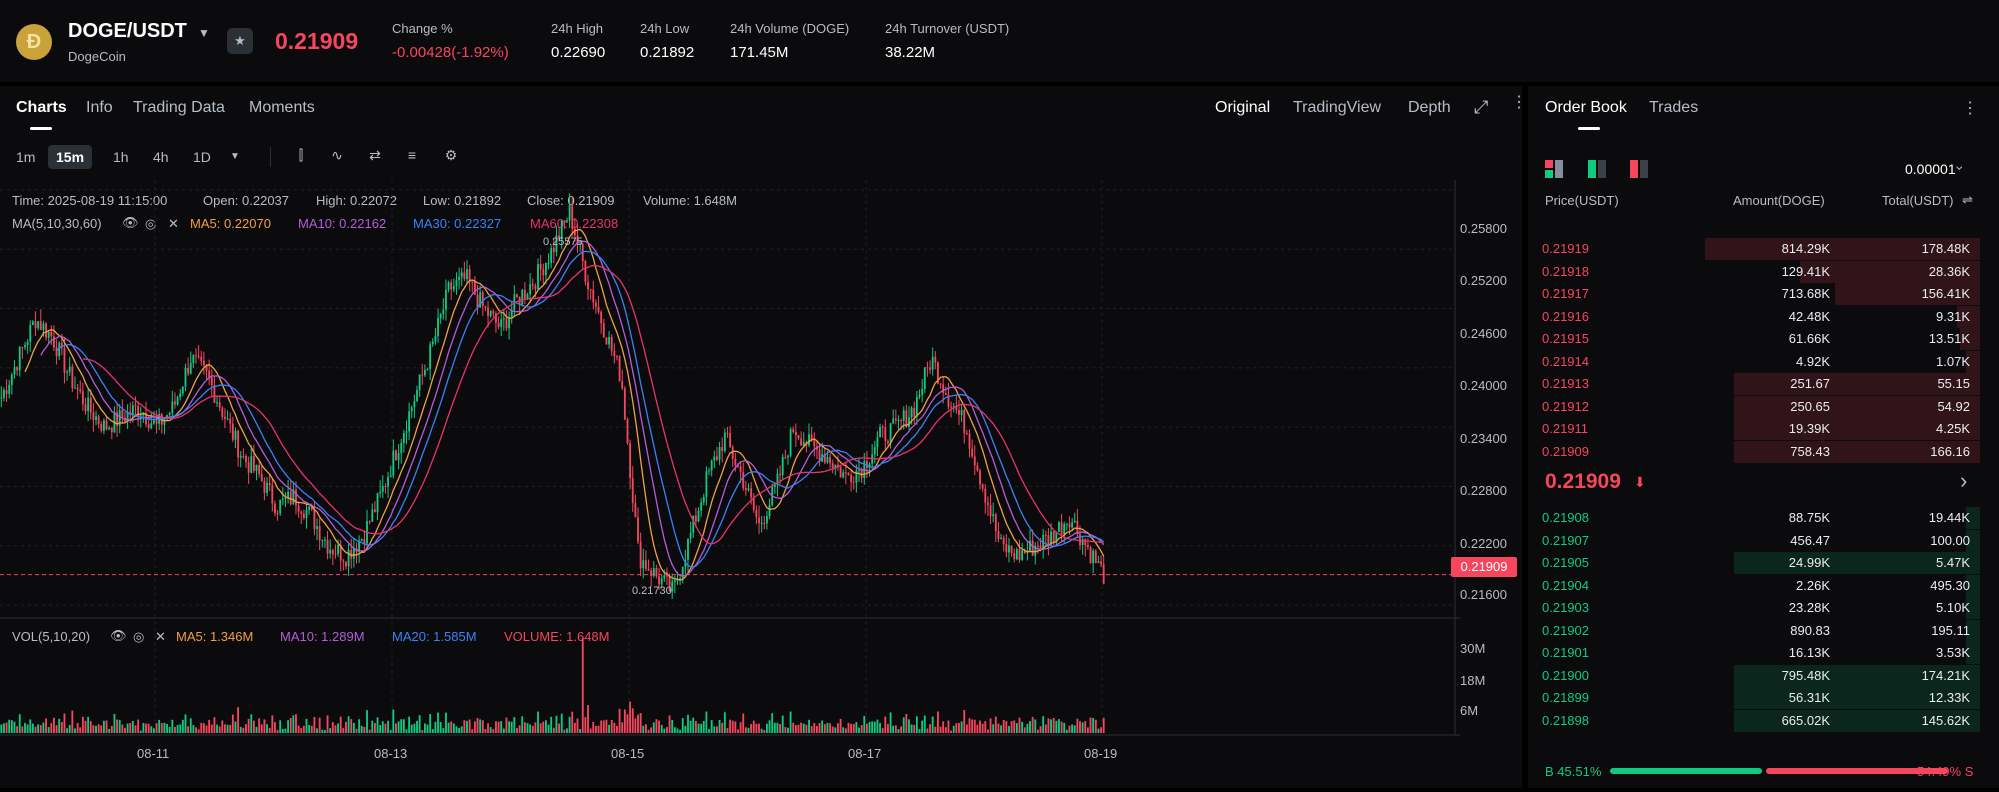 The width and height of the screenshot is (1999, 792). What do you see at coordinates (628, 753) in the screenshot?
I see `x-tick: 08-15` at bounding box center [628, 753].